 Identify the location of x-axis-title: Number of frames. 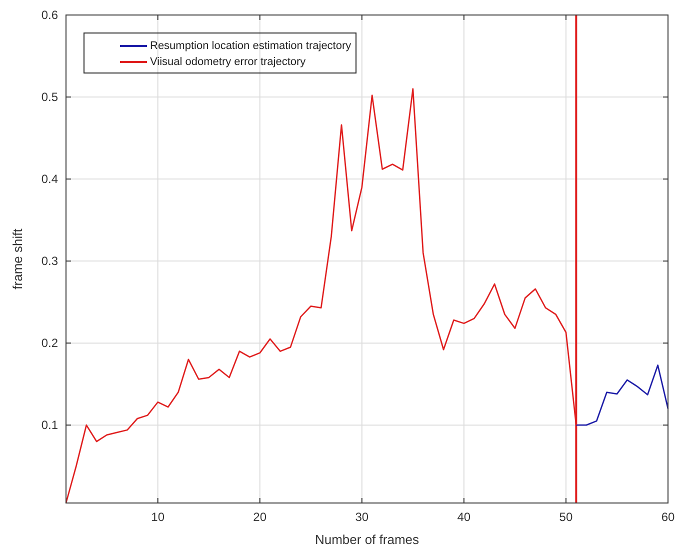
(367, 539).